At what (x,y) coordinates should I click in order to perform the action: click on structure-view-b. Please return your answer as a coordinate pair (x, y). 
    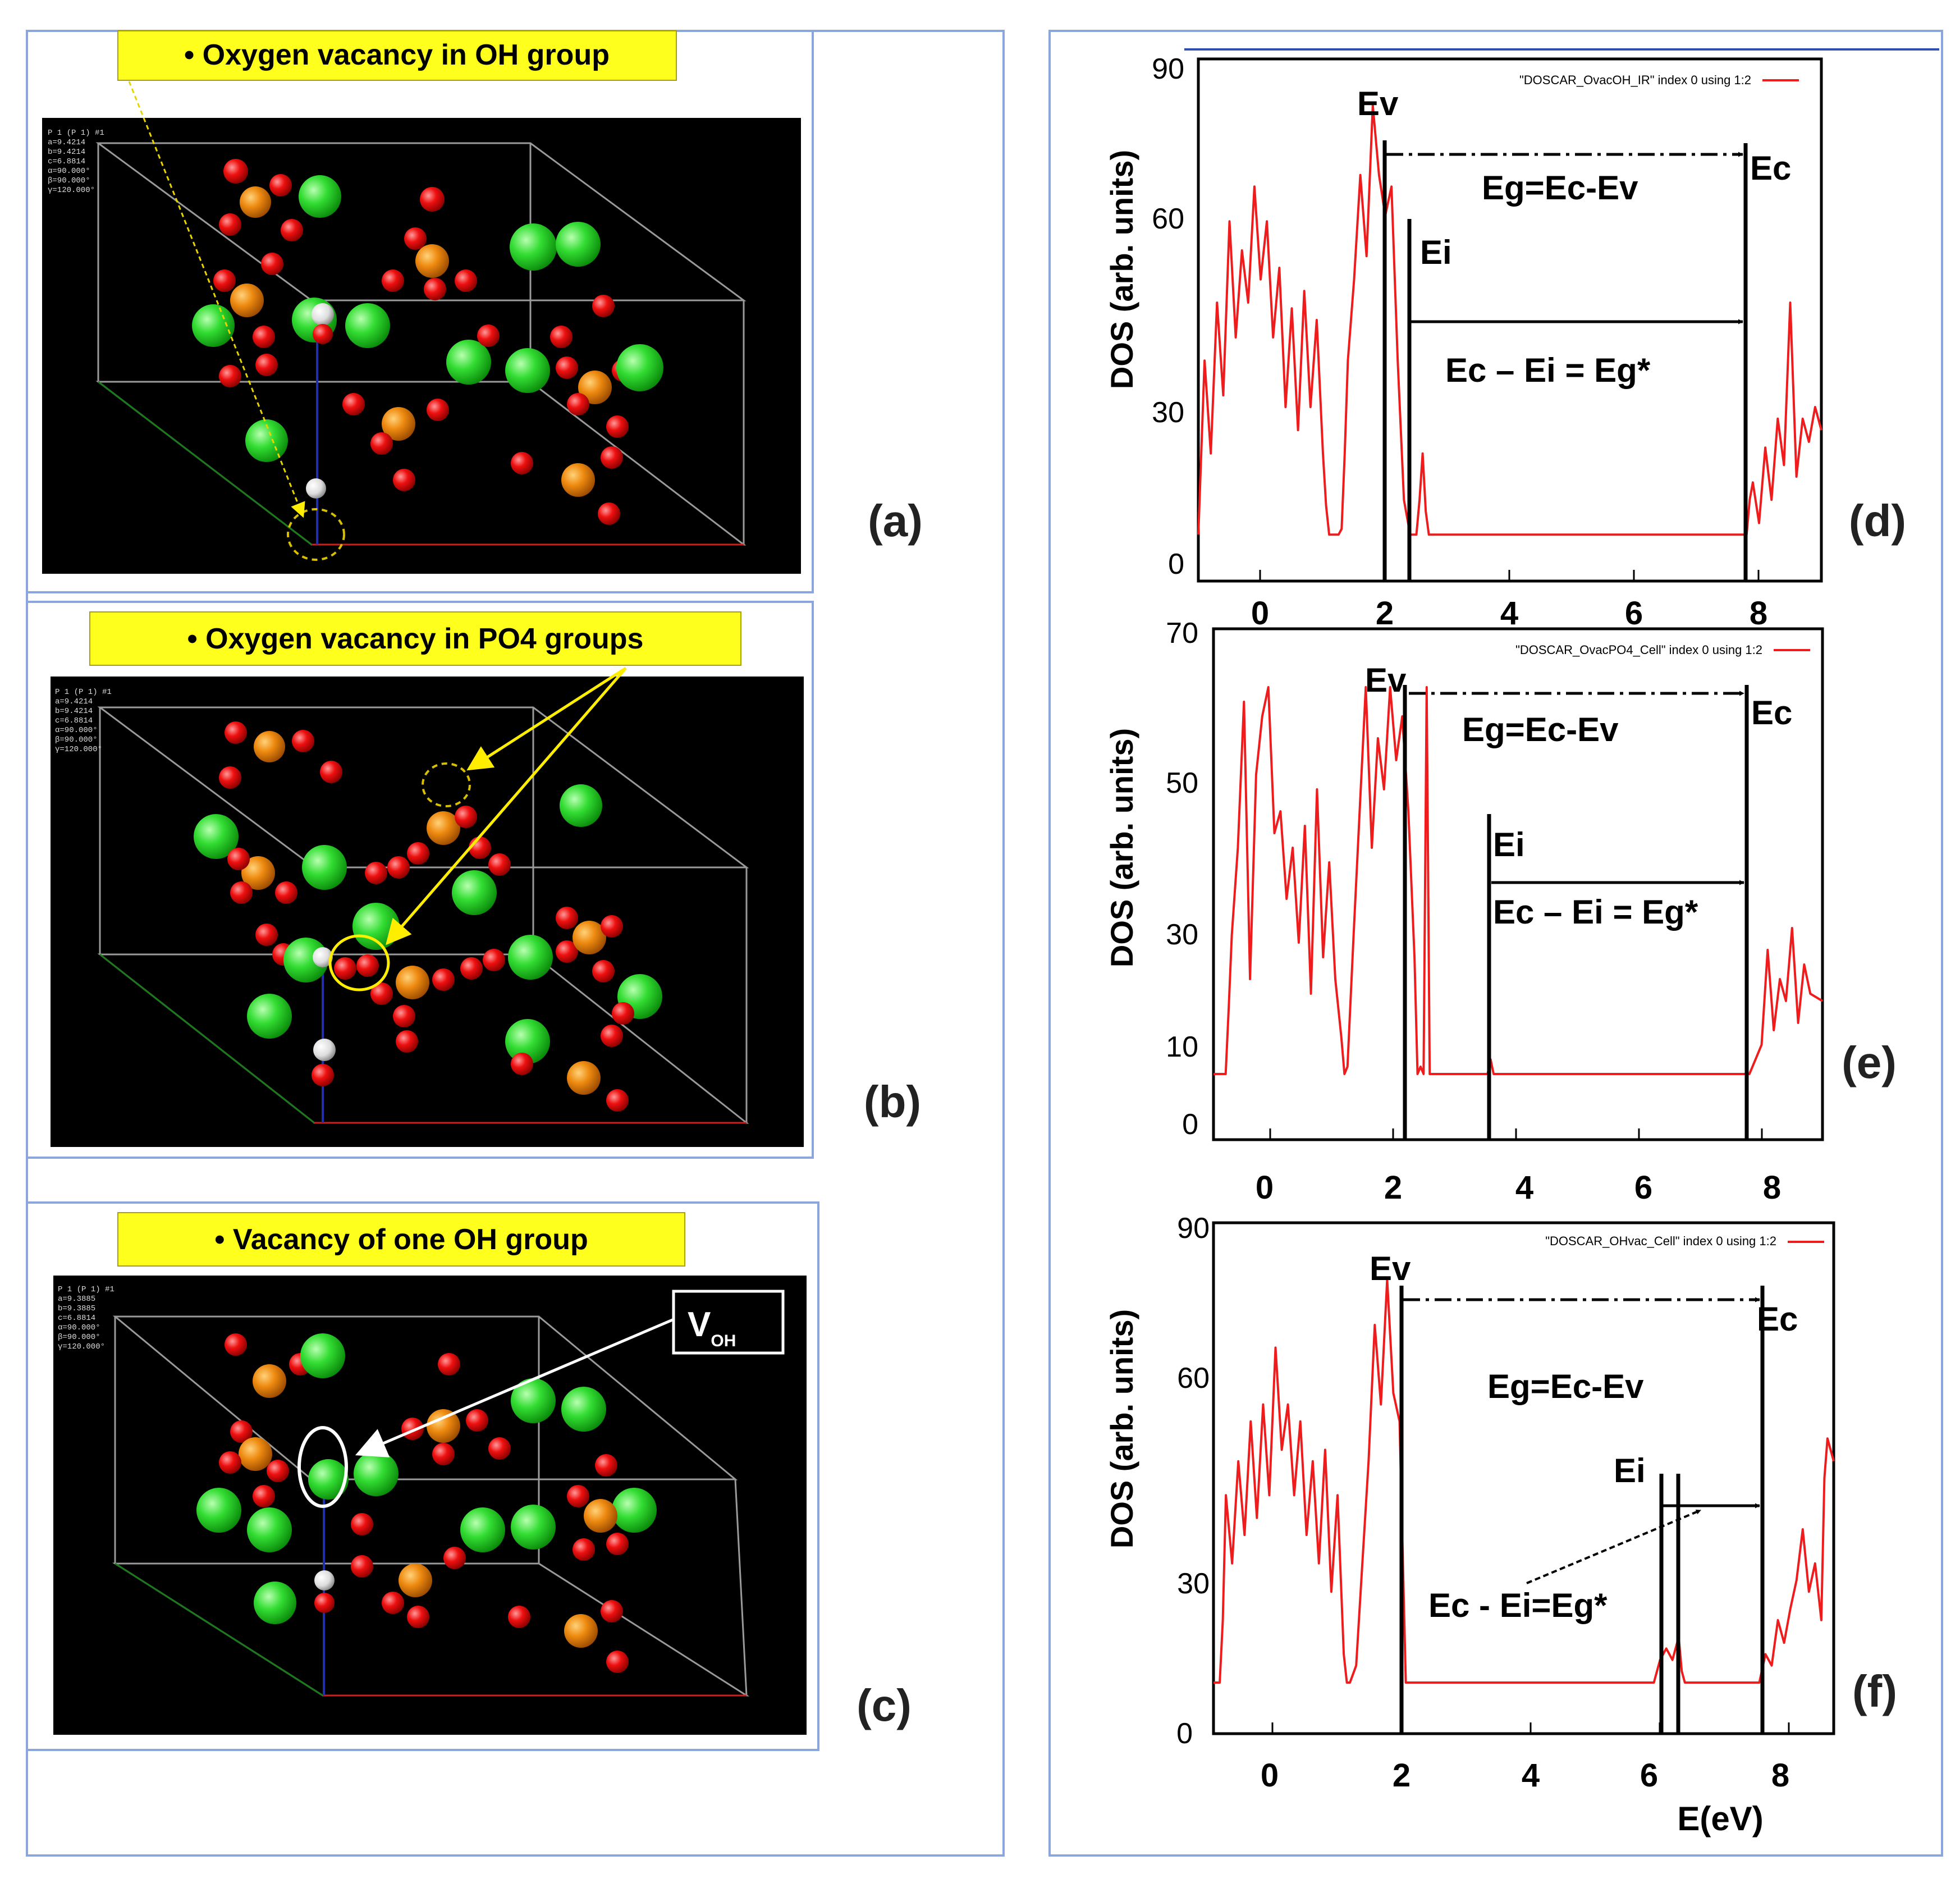
    Looking at the image, I should click on (427, 912).